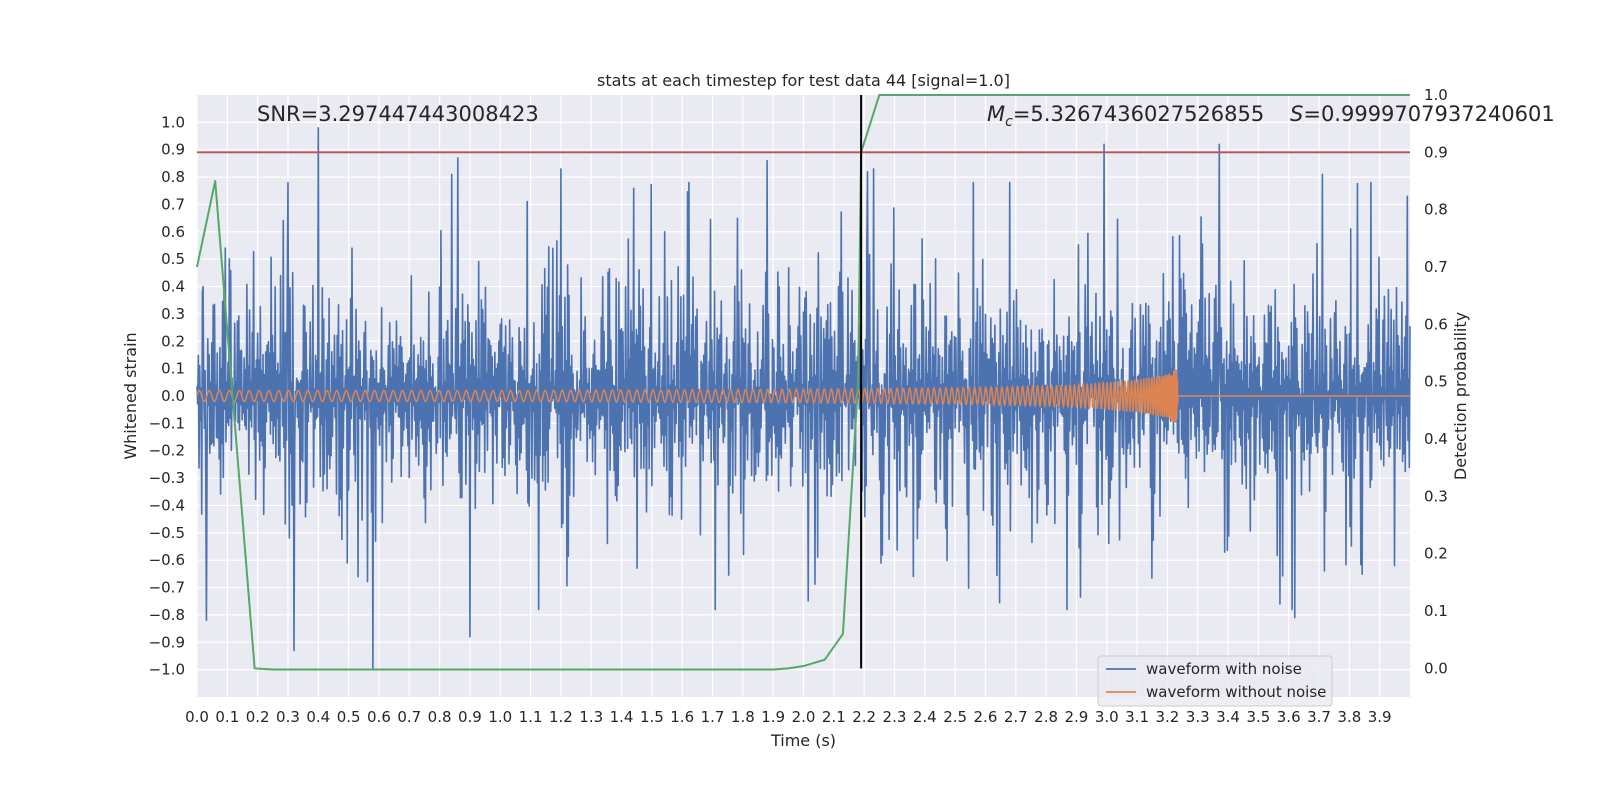 The height and width of the screenshot is (800, 1600). Describe the element at coordinates (1436, 152) in the screenshot. I see `y2-tick-label: 0.9` at that location.